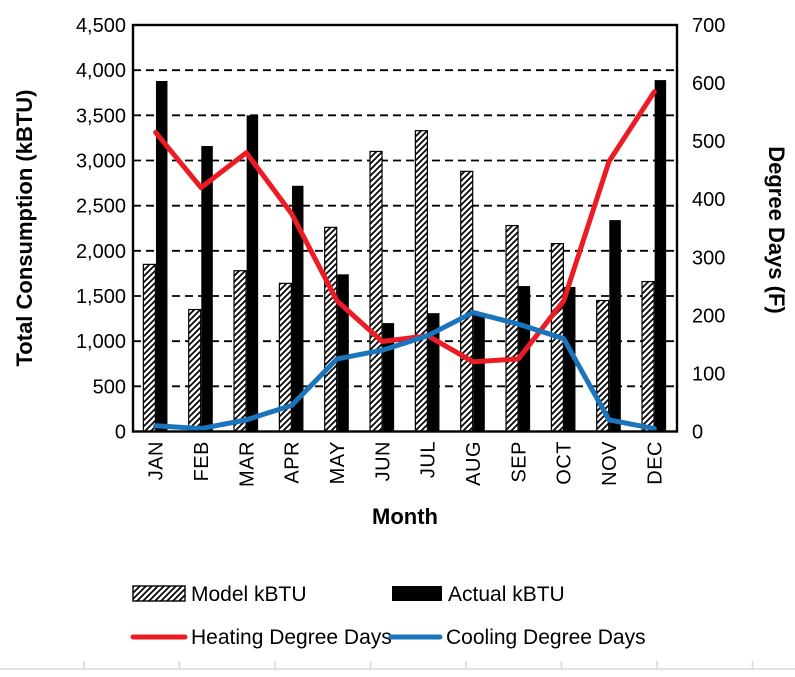 The image size is (795, 677). Describe the element at coordinates (524, 359) in the screenshot. I see `actual-bar-sep` at that location.